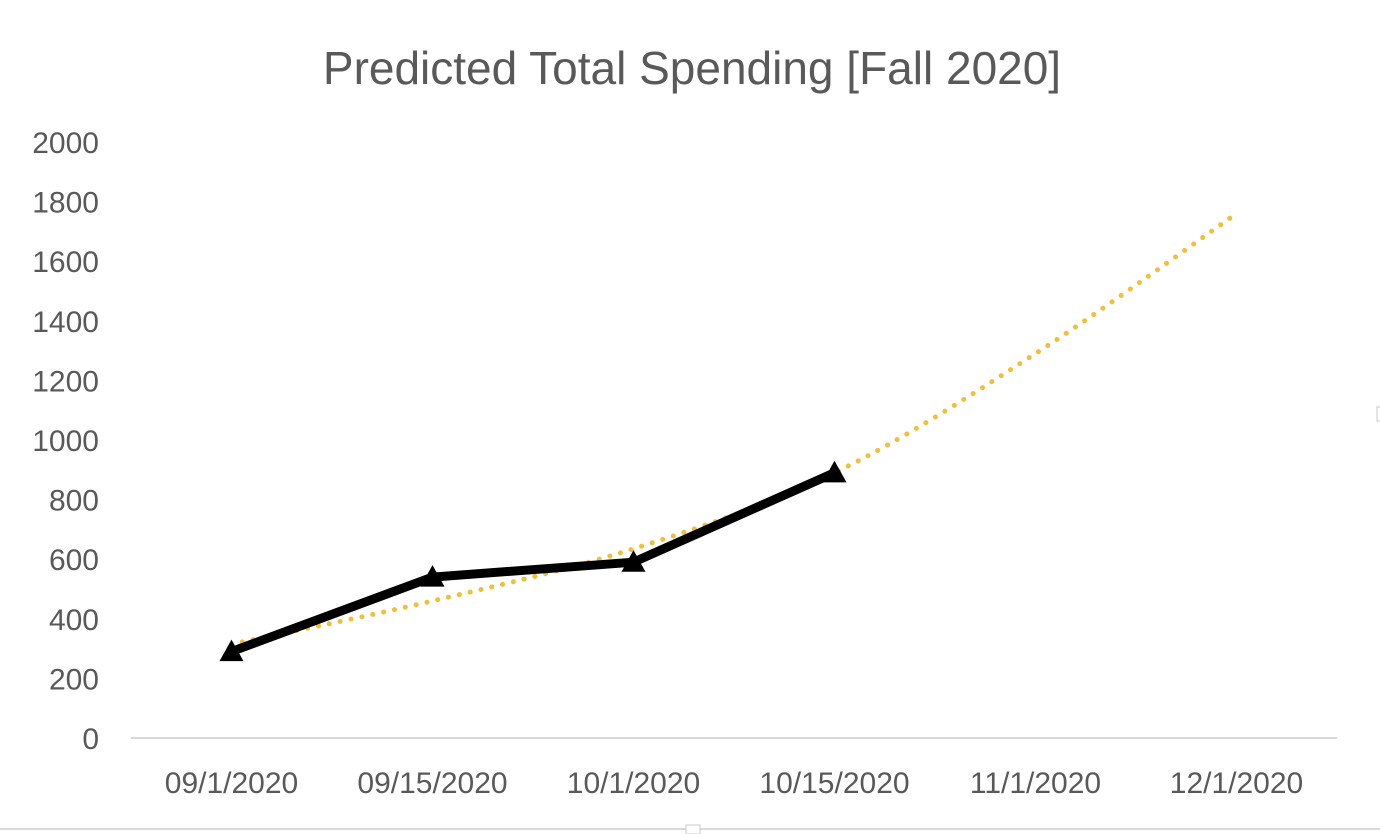  I want to click on chart-title: Predicted Total Spending [Fall 2020], so click(692, 68).